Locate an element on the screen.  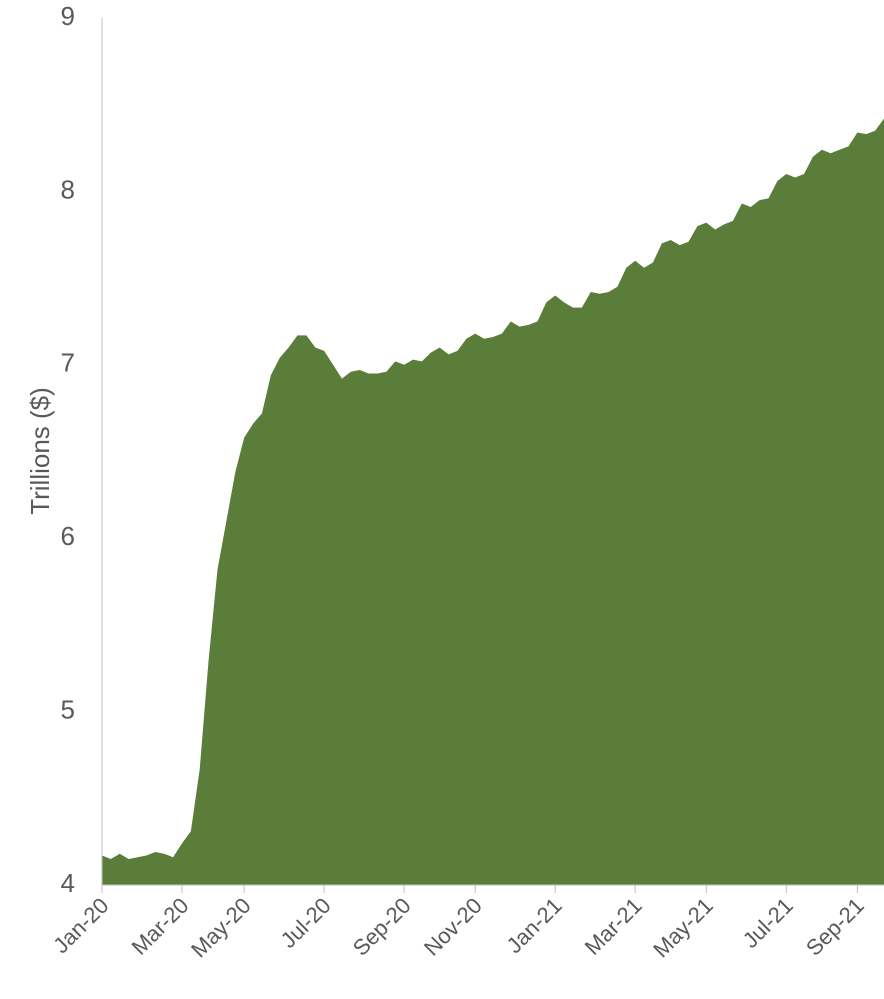
y-tick-label: 8 is located at coordinates (68, 189).